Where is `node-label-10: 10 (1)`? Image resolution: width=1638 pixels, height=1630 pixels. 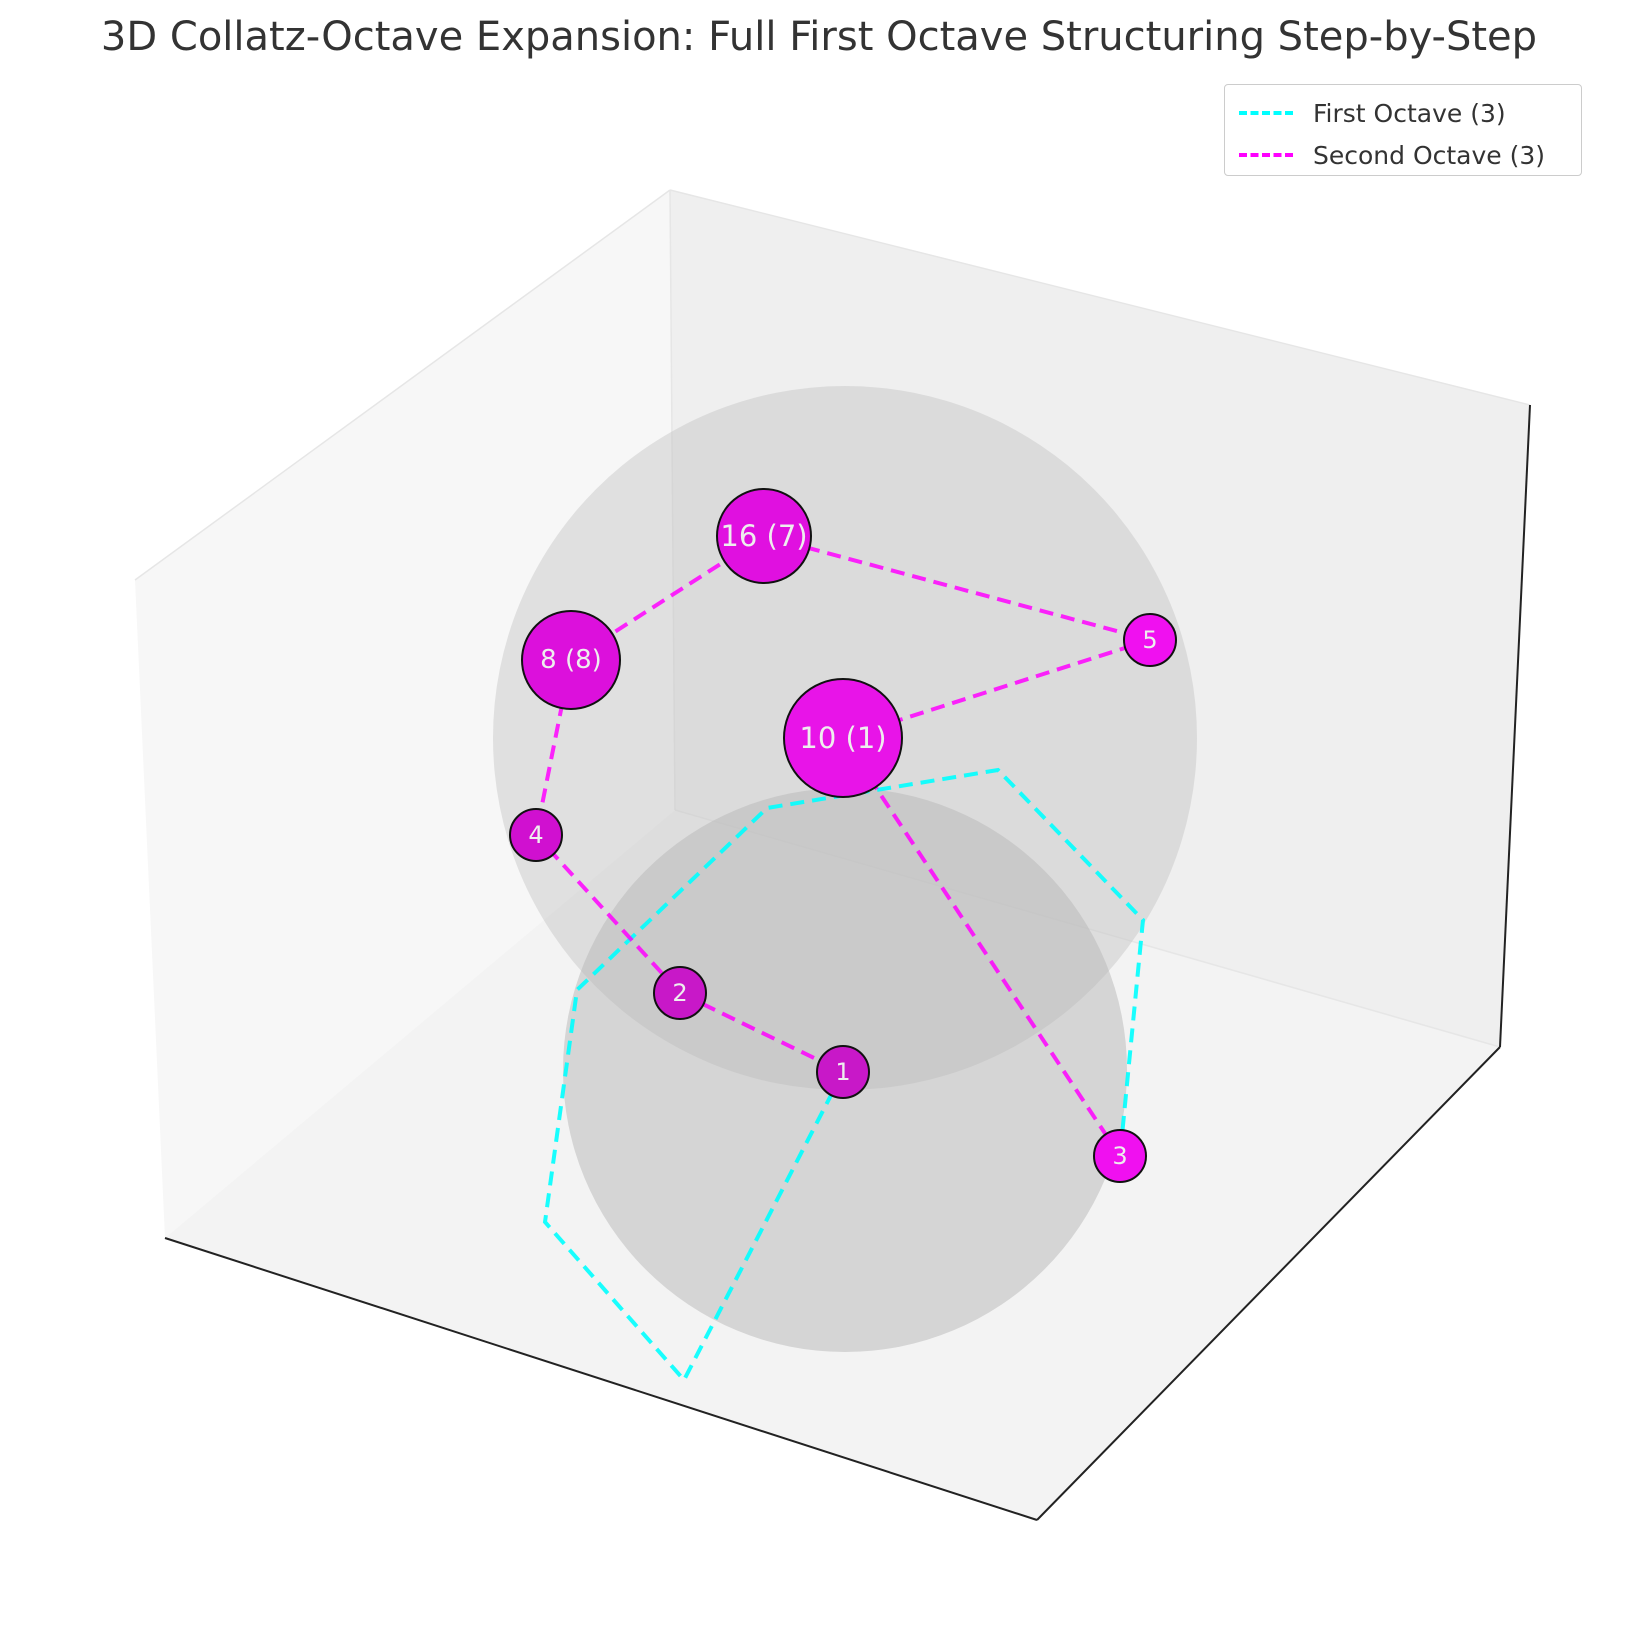 node-label-10: 10 (1) is located at coordinates (842, 738).